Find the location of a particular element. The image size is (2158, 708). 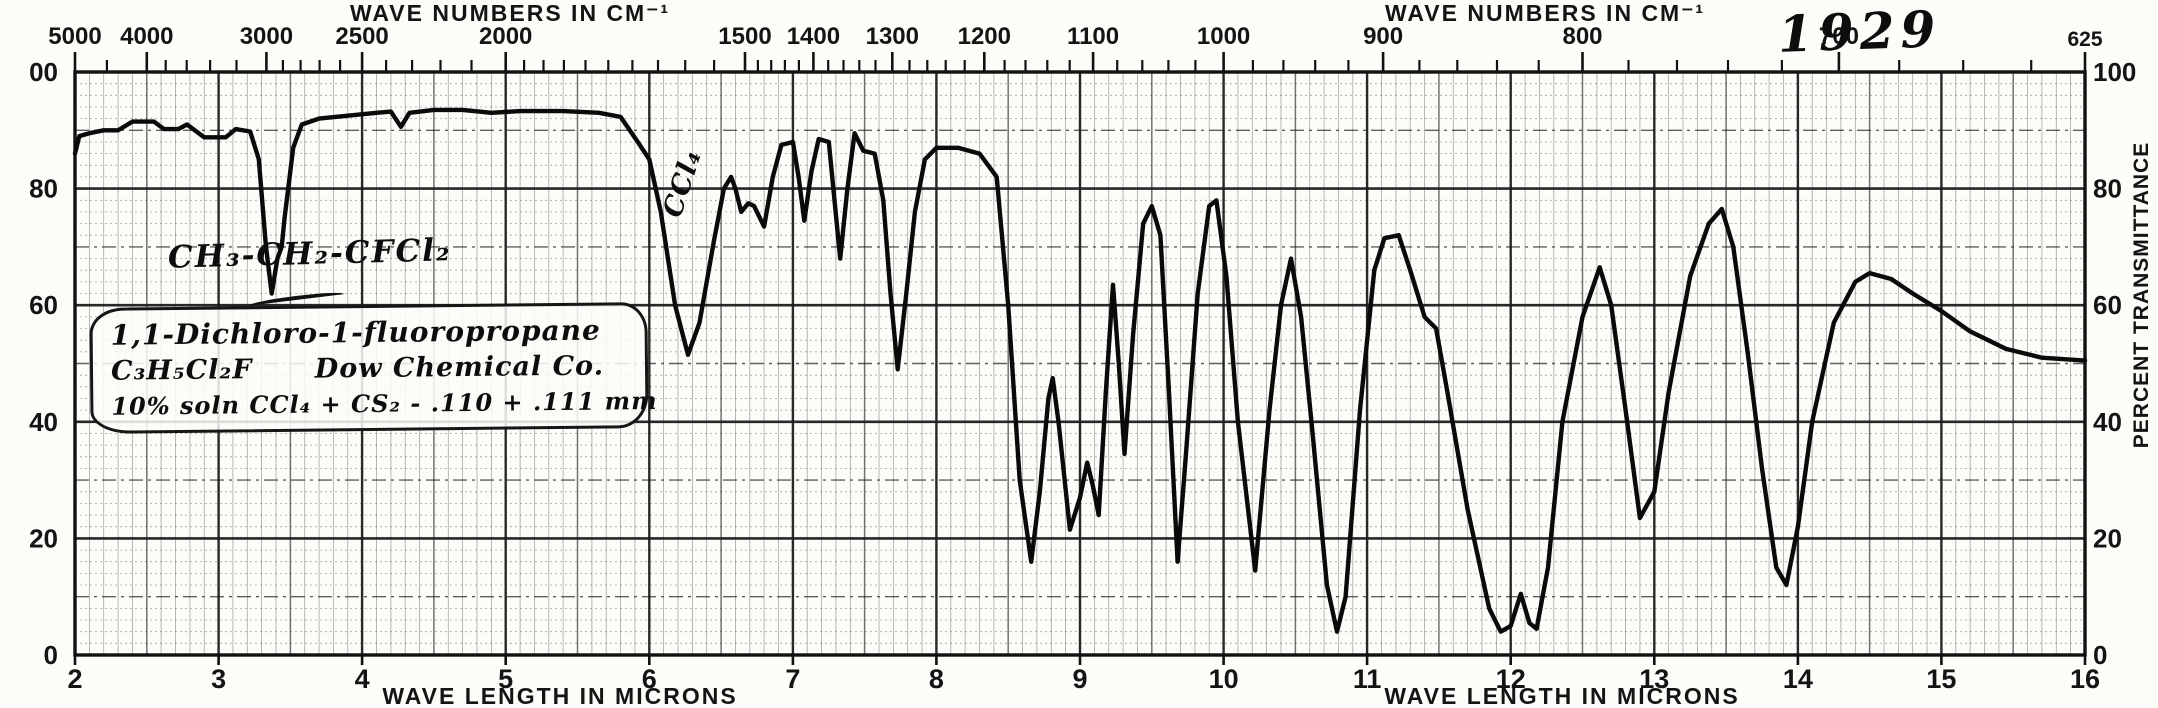

bottom-axis-title-right: WAVE LENGTH IN MICRONS is located at coordinates (1561, 695).